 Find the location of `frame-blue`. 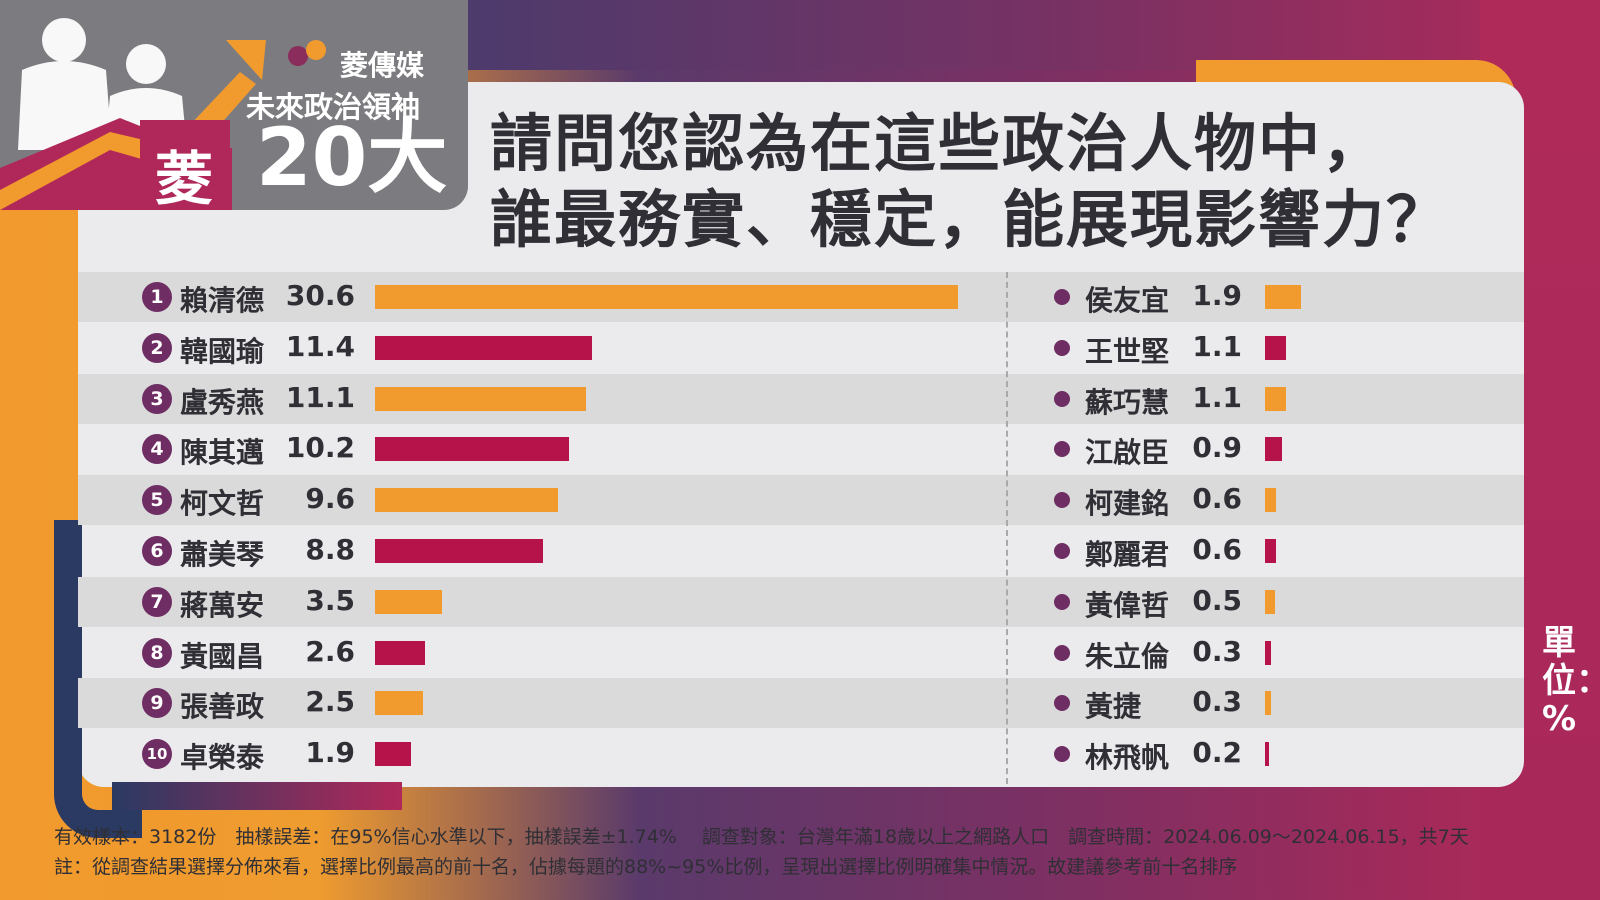

frame-blue is located at coordinates (98, 679).